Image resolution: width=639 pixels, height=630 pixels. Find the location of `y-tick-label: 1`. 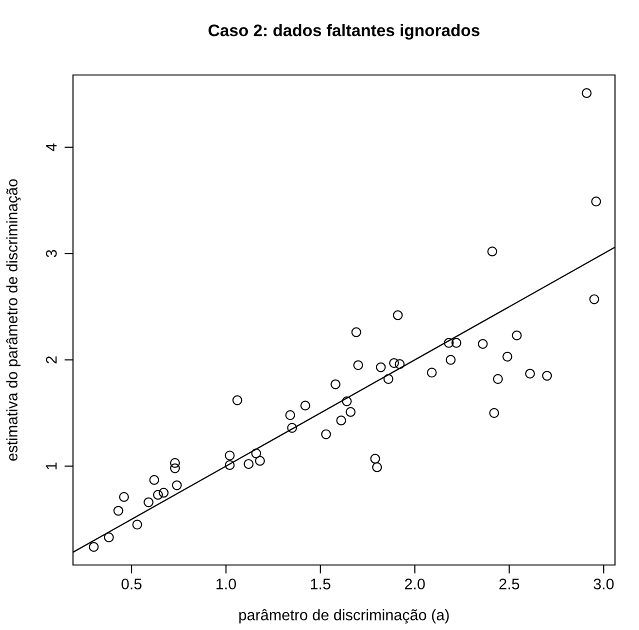

y-tick-label: 1 is located at coordinates (51, 466).